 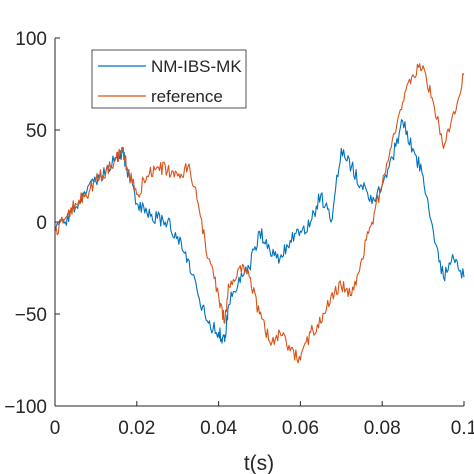 I want to click on y-tick-label: 100, so click(x=31, y=39).